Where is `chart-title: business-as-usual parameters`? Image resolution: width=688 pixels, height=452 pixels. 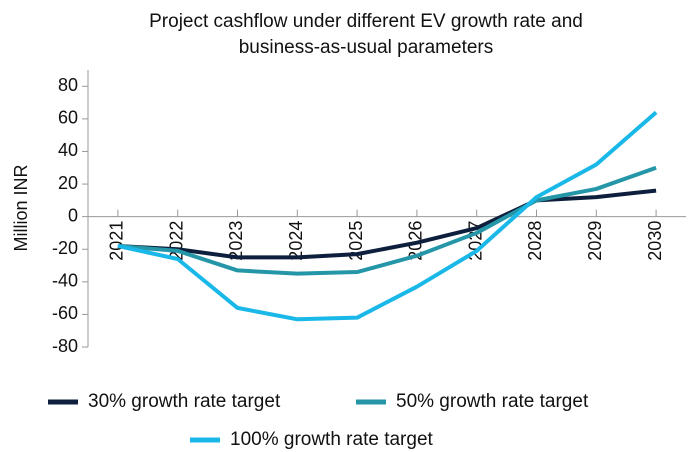
chart-title: business-as-usual parameters is located at coordinates (366, 47).